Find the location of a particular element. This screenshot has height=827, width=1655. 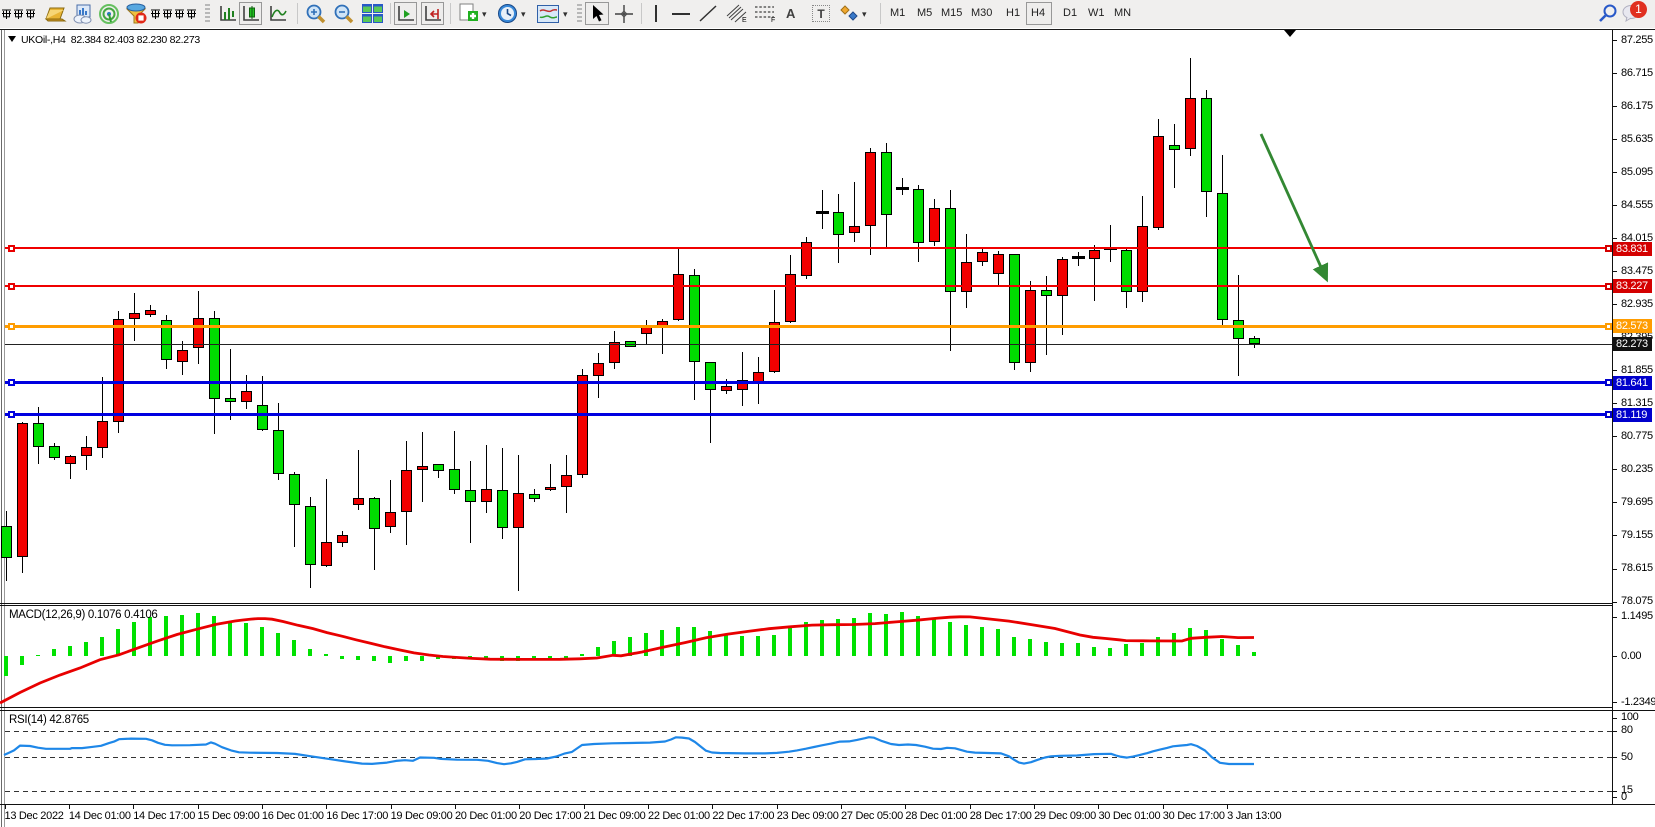

svg-text: F is located at coordinates (773, 20).